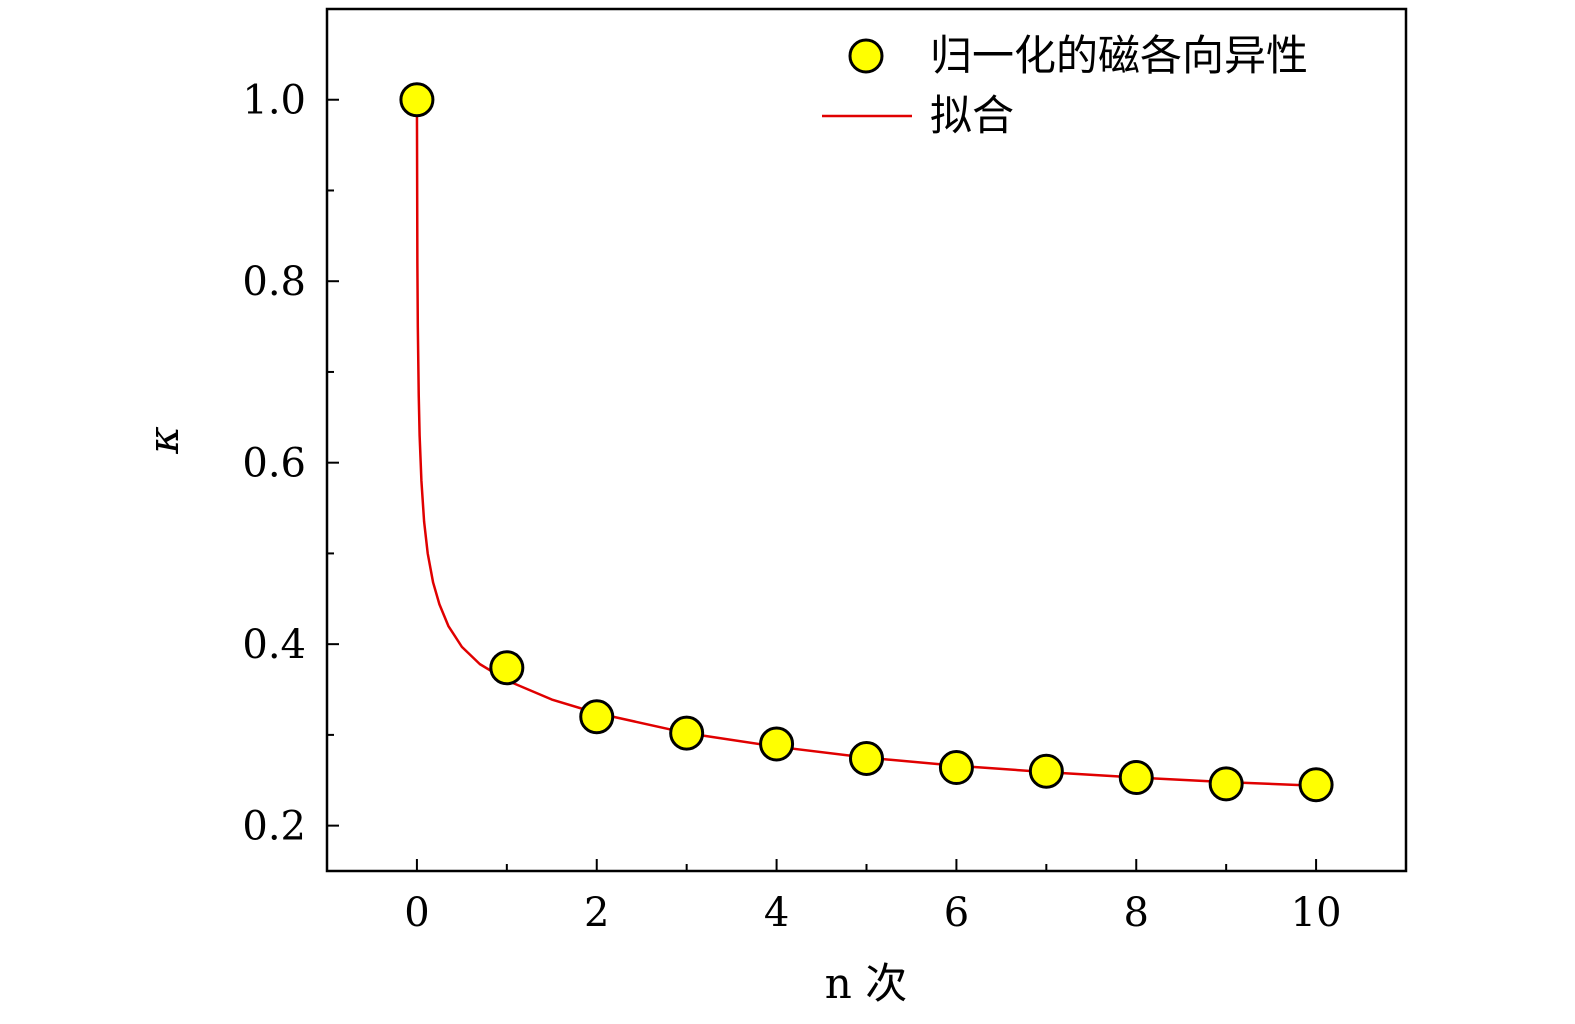  What do you see at coordinates (866, 983) in the screenshot?
I see `x-axis-title: n 次` at bounding box center [866, 983].